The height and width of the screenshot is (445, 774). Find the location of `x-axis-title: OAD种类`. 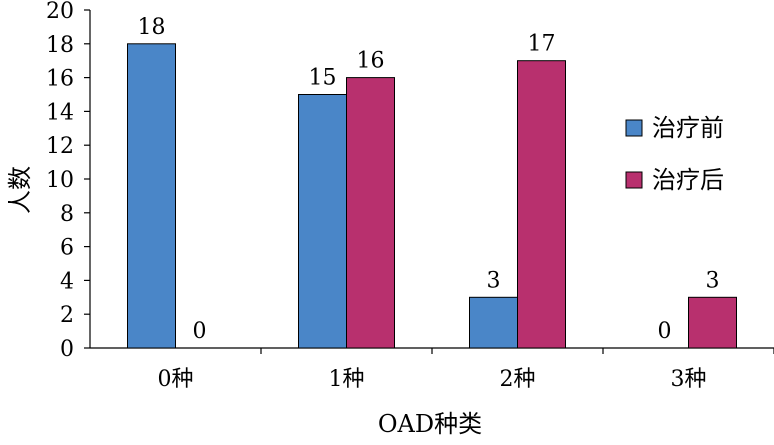

x-axis-title: OAD种类 is located at coordinates (430, 424).